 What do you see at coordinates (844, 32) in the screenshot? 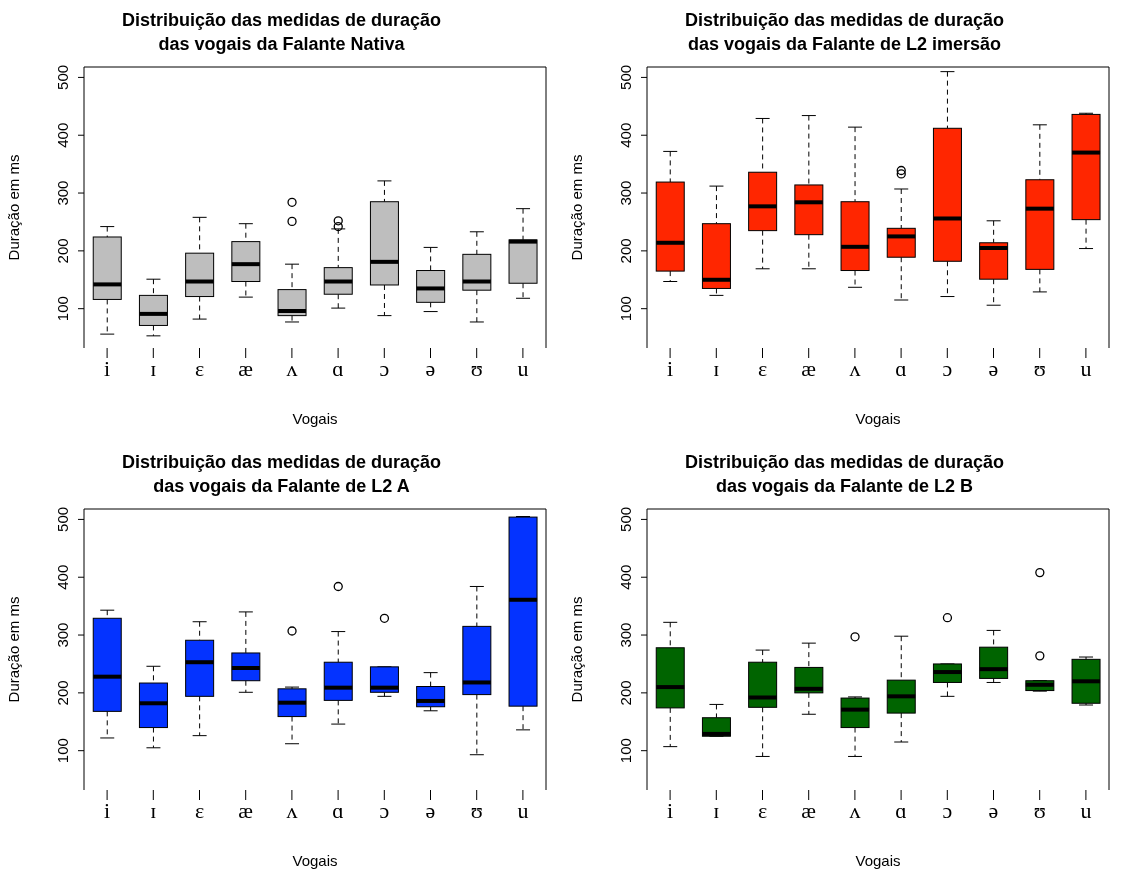
I see `chart-title: Distribuição das medidas de duração das vogais da Falante de L2 imersão` at bounding box center [844, 32].